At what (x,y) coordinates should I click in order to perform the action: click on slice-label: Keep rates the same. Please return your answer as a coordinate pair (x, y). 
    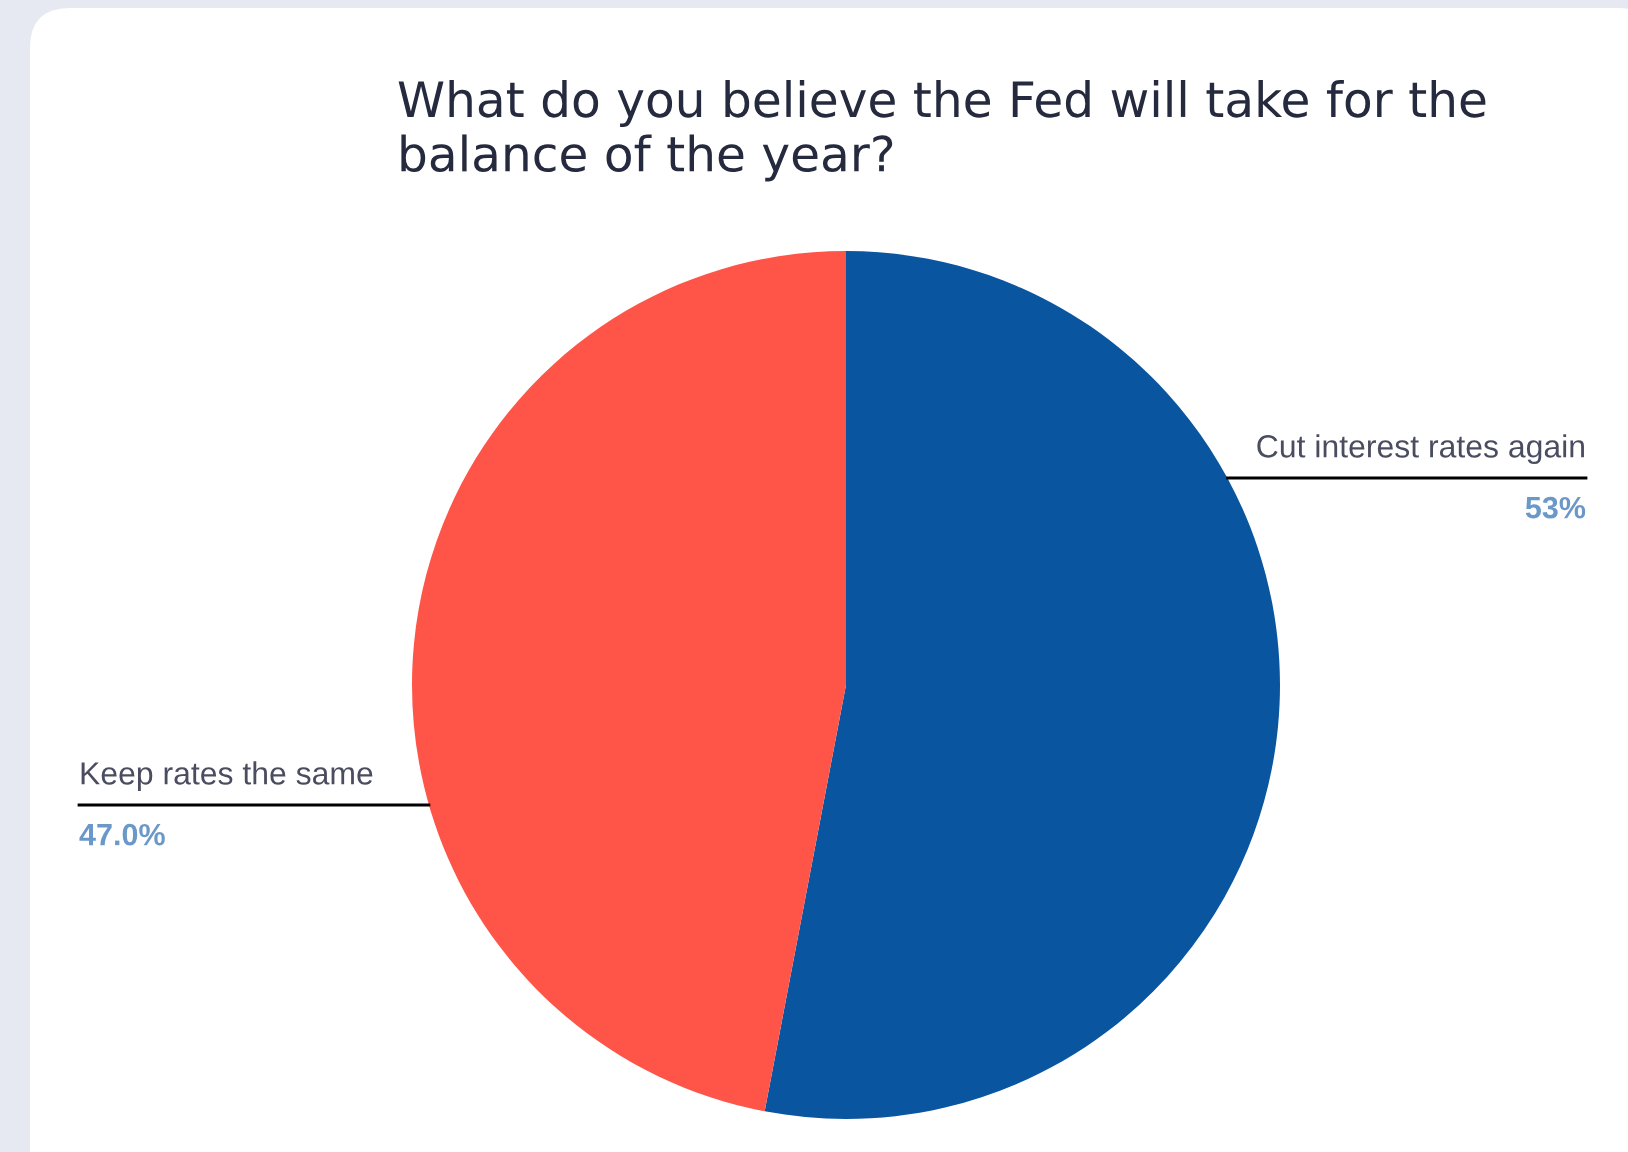
    Looking at the image, I should click on (227, 776).